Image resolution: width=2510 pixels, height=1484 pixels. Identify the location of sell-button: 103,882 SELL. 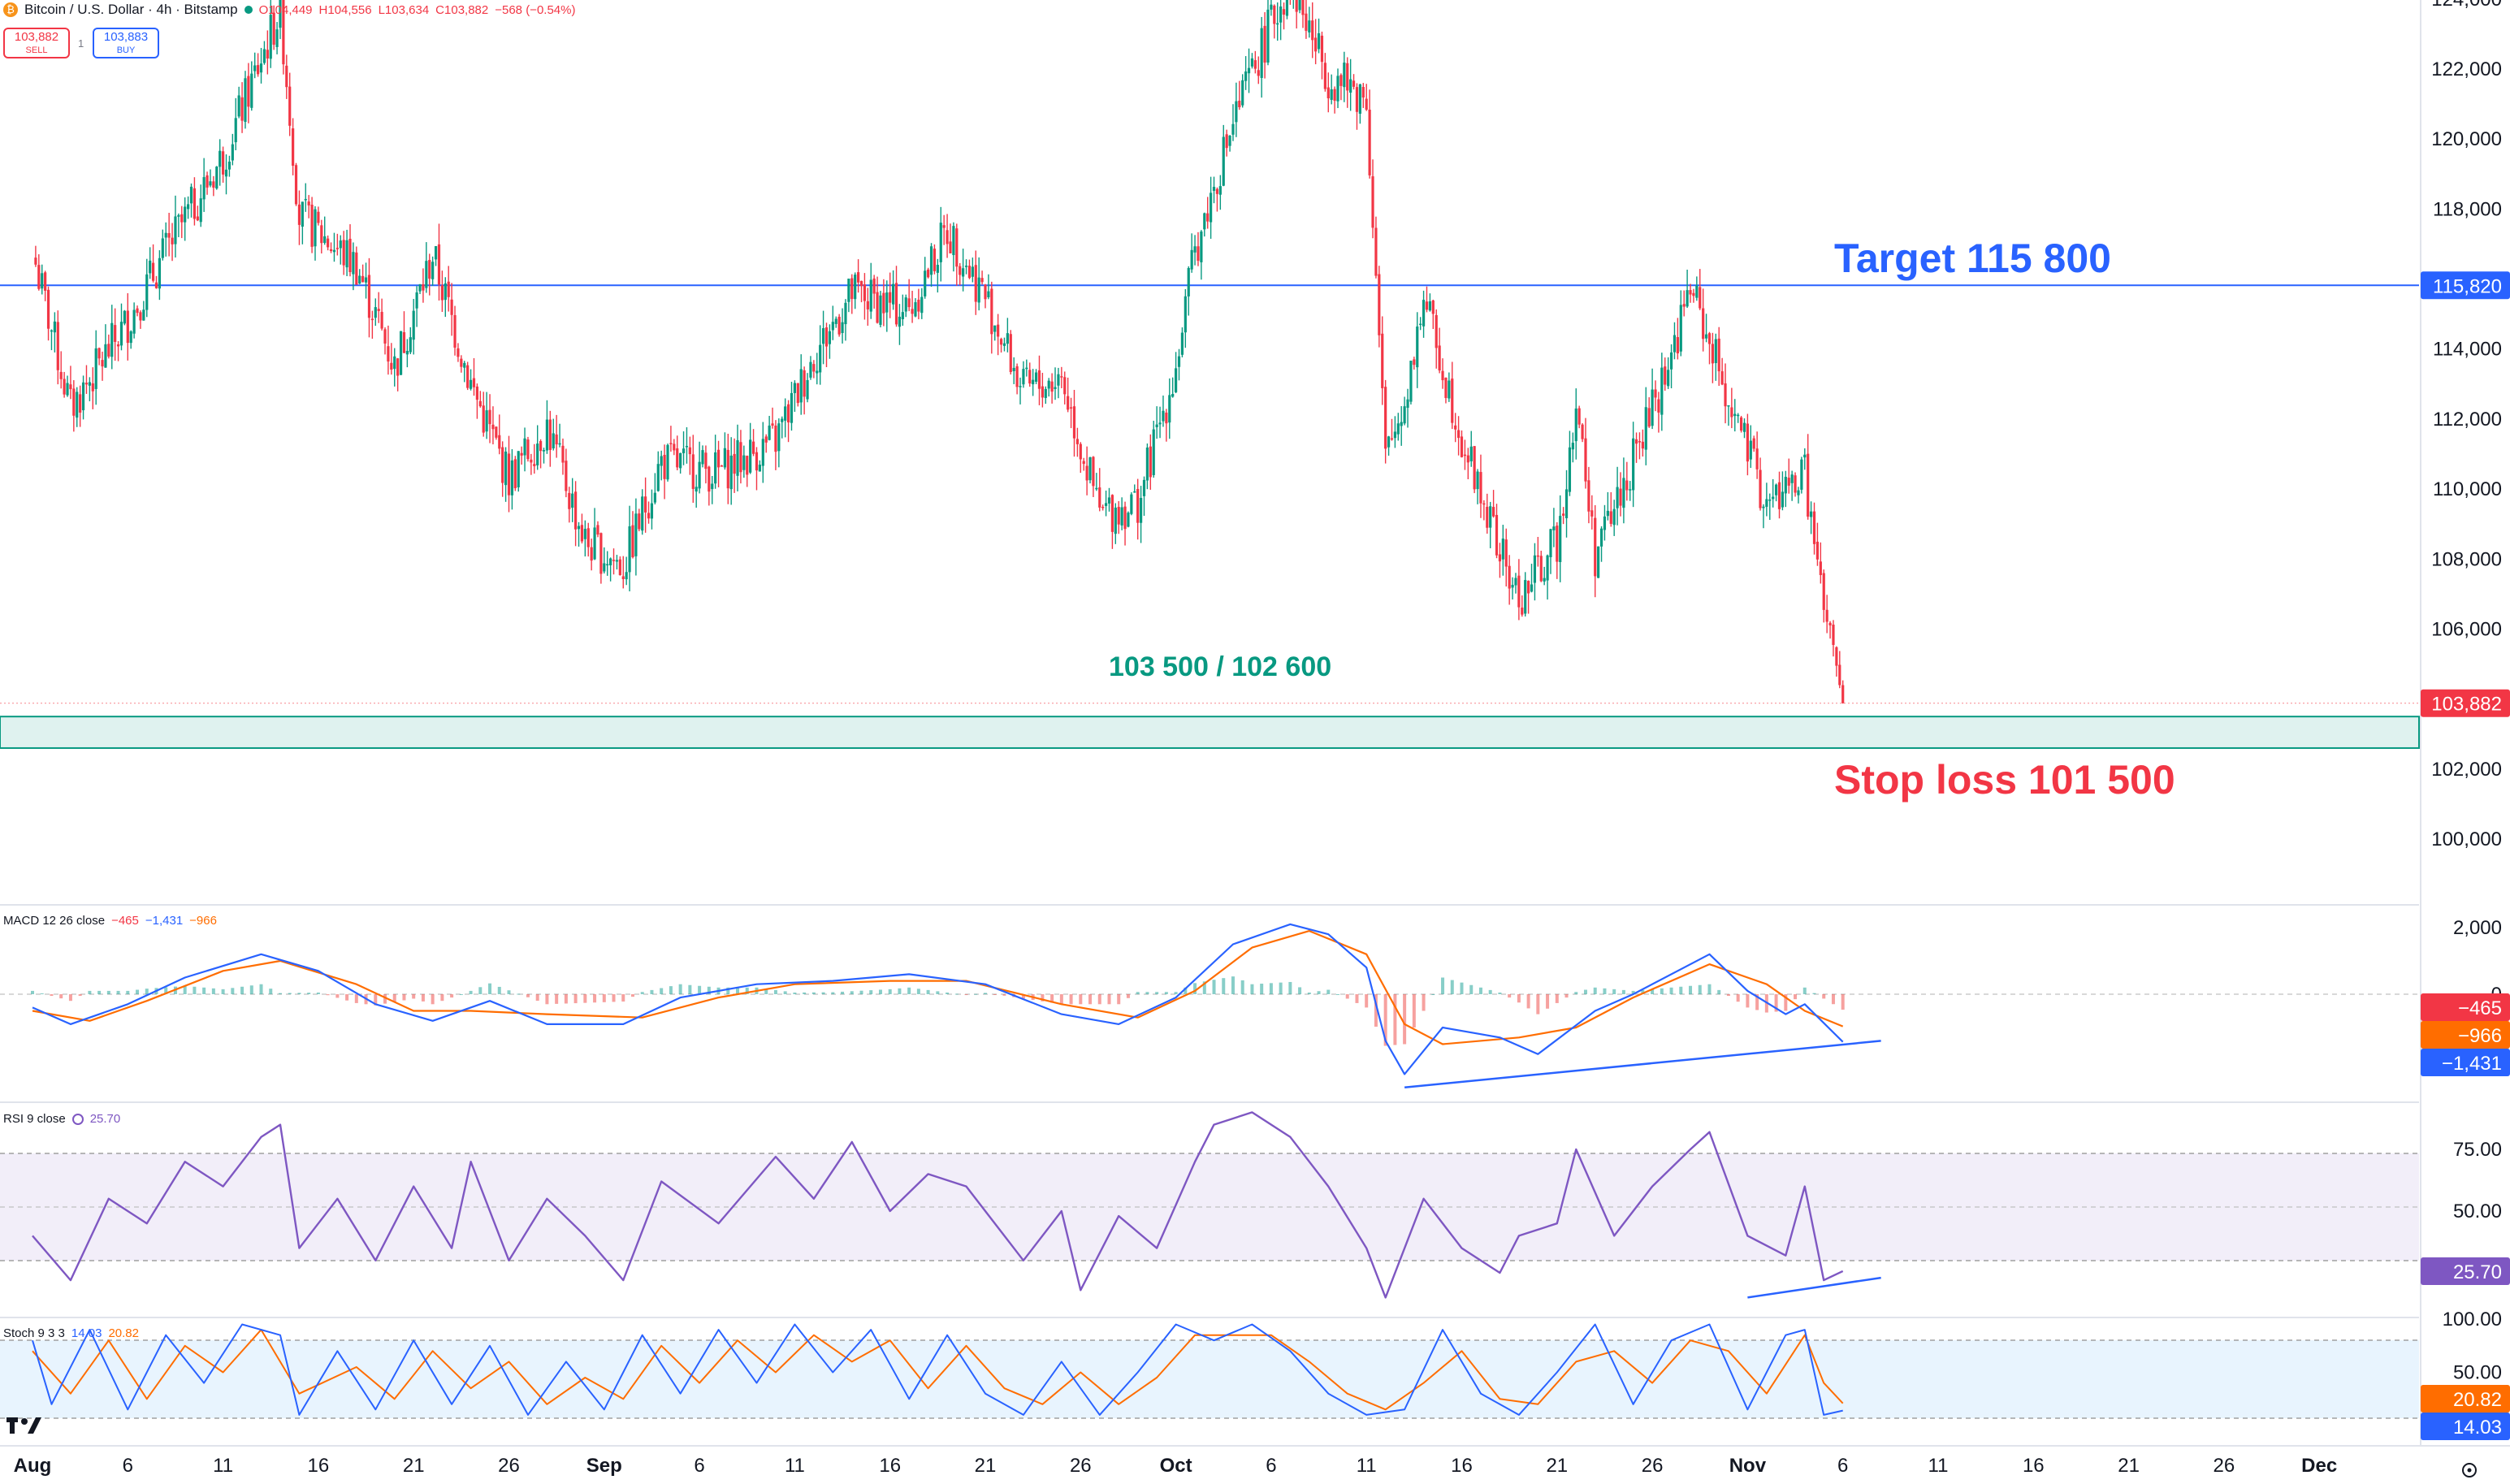
(36, 43).